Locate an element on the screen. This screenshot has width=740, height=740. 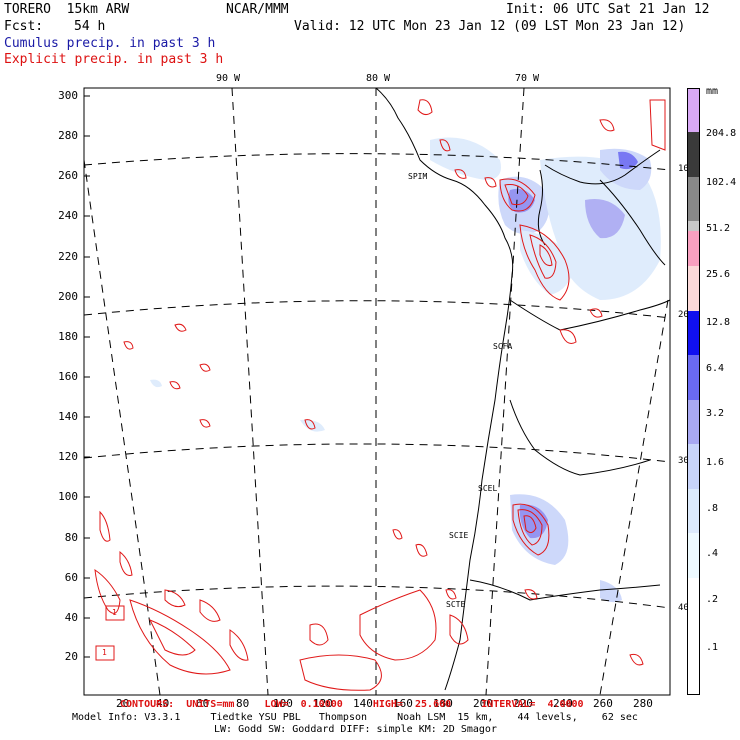
legend-value: 1.6 is located at coordinates (715, 462).